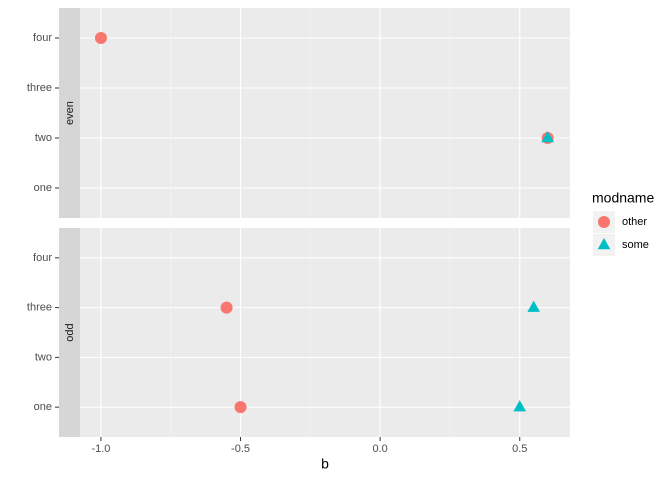 This screenshot has height=480, width=672. Describe the element at coordinates (240, 449) in the screenshot. I see `x-tick-label: -0.5` at that location.